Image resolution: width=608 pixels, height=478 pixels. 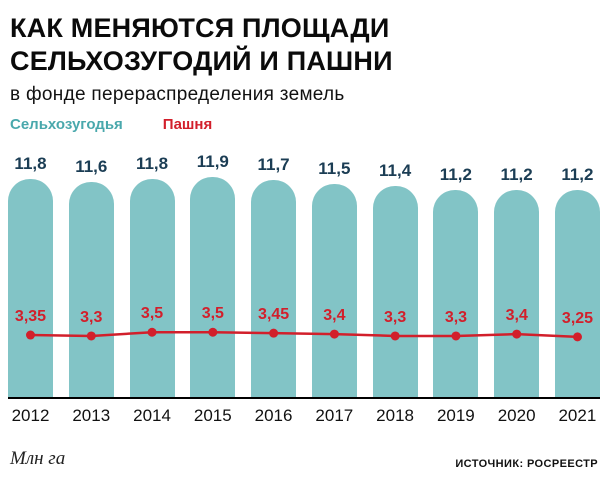 What do you see at coordinates (152, 415) in the screenshot?
I see `x-axis-label: 2014` at bounding box center [152, 415].